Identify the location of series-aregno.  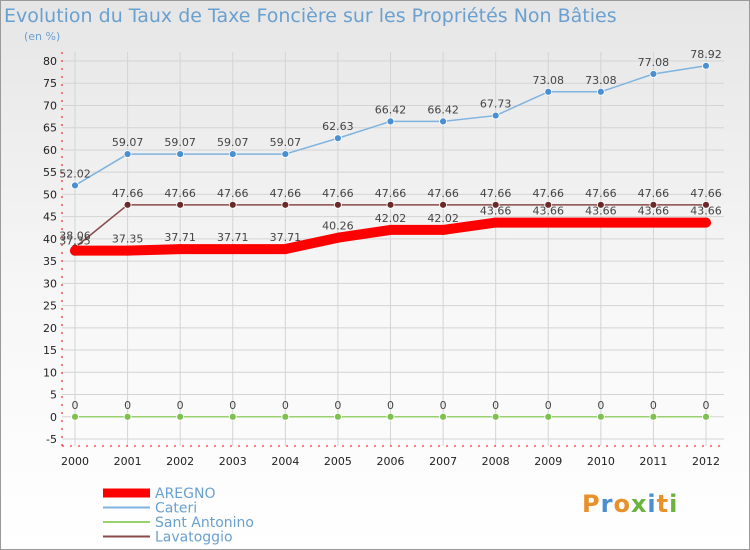
(390, 236).